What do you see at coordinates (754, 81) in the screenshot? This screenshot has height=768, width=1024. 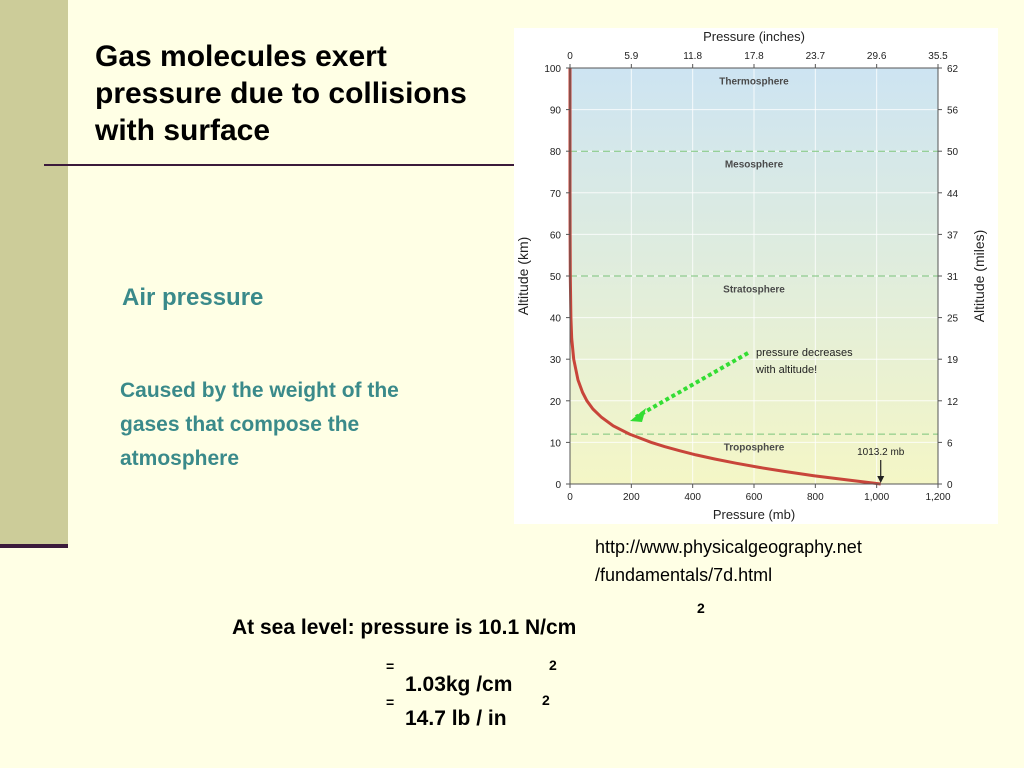 I see `layer-label-thermosphere: Thermosphere` at bounding box center [754, 81].